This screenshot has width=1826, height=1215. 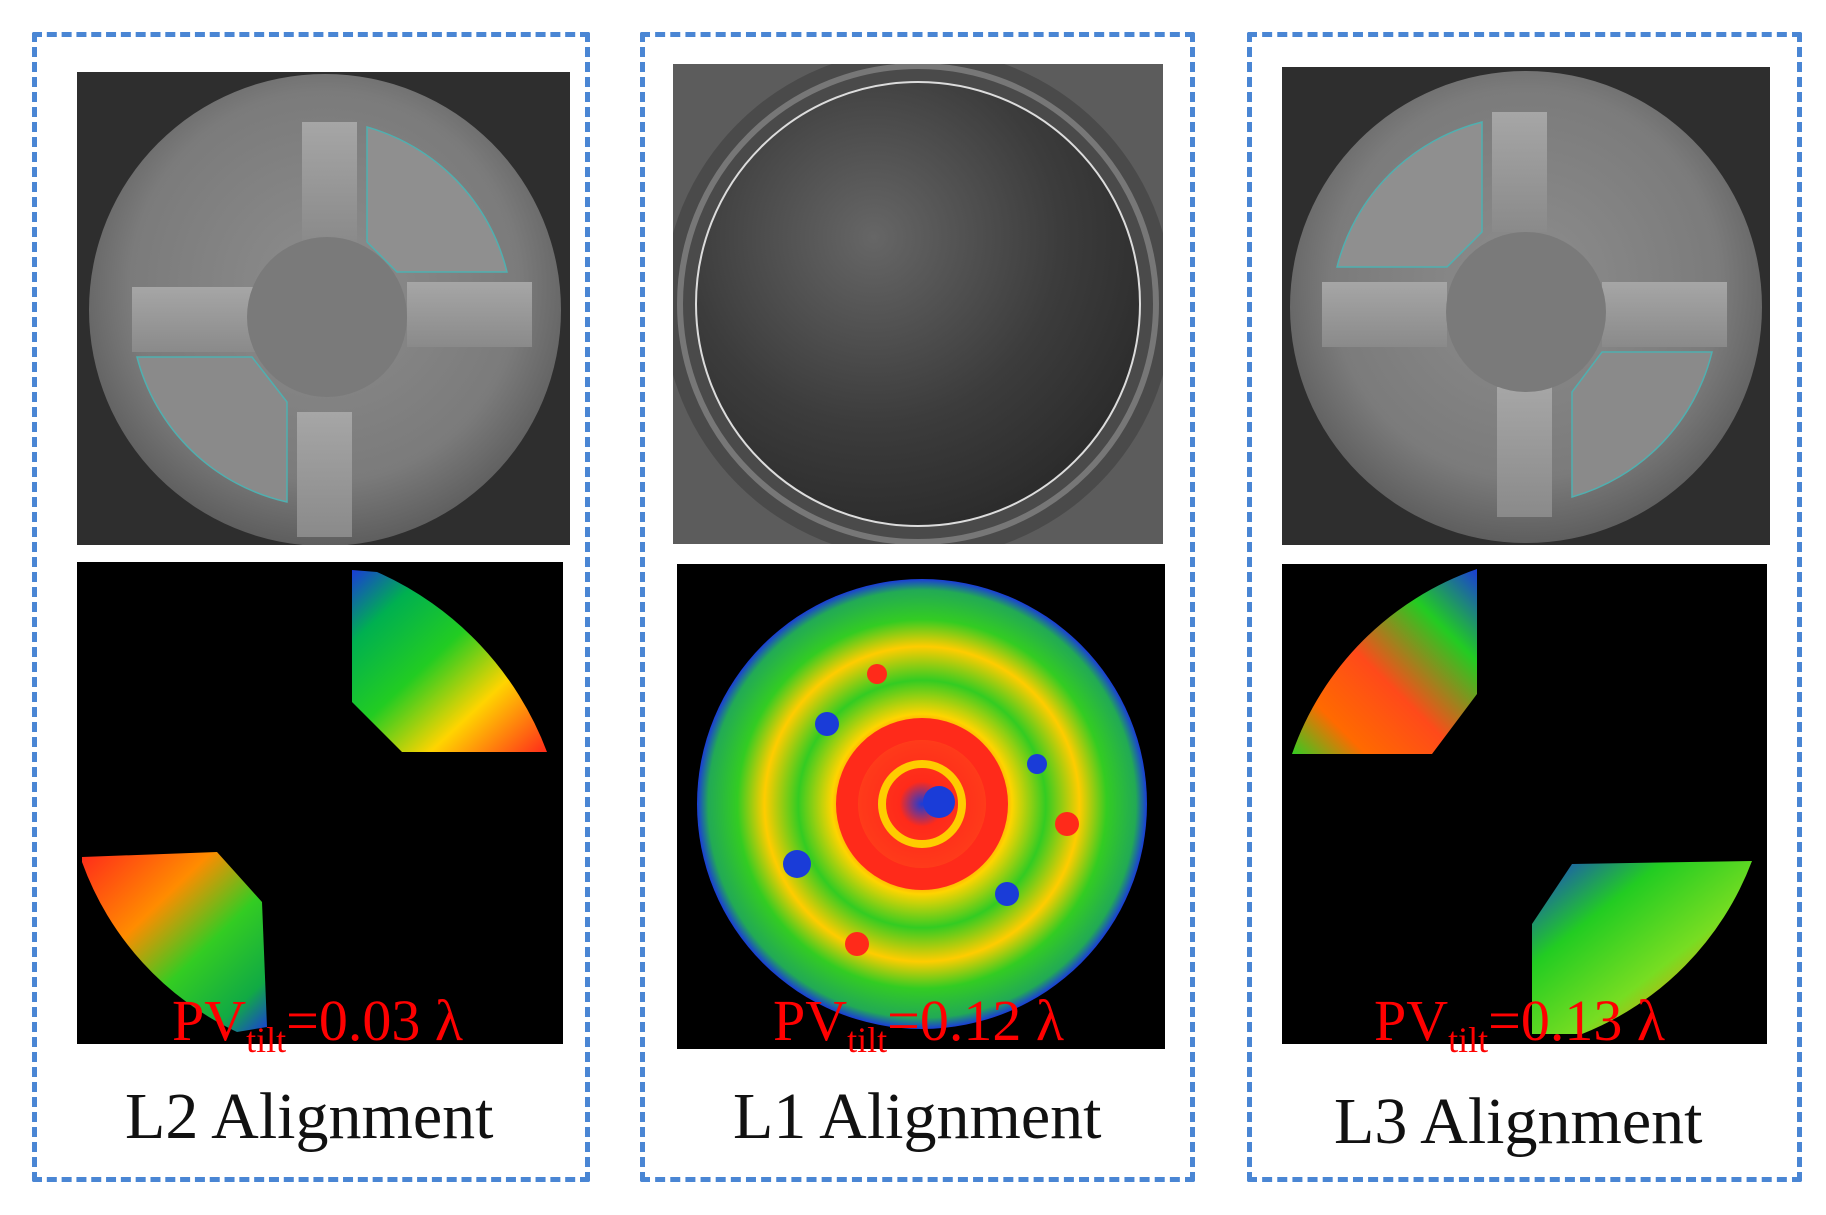 What do you see at coordinates (323, 308) in the screenshot?
I see `l2-lens-photo` at bounding box center [323, 308].